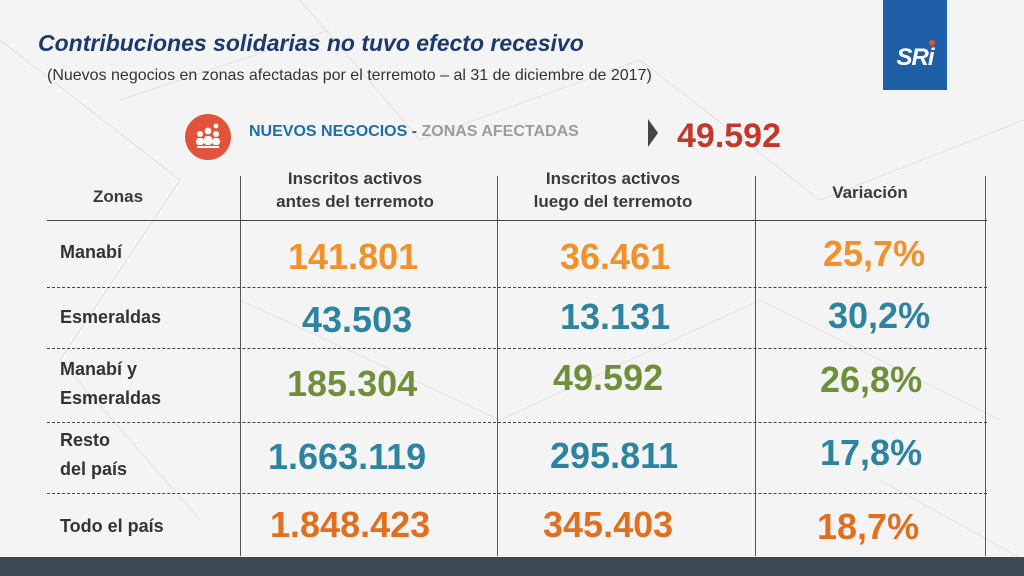 This screenshot has height=576, width=1024. I want to click on header-luego-line2: luego del terremoto, so click(613, 201).